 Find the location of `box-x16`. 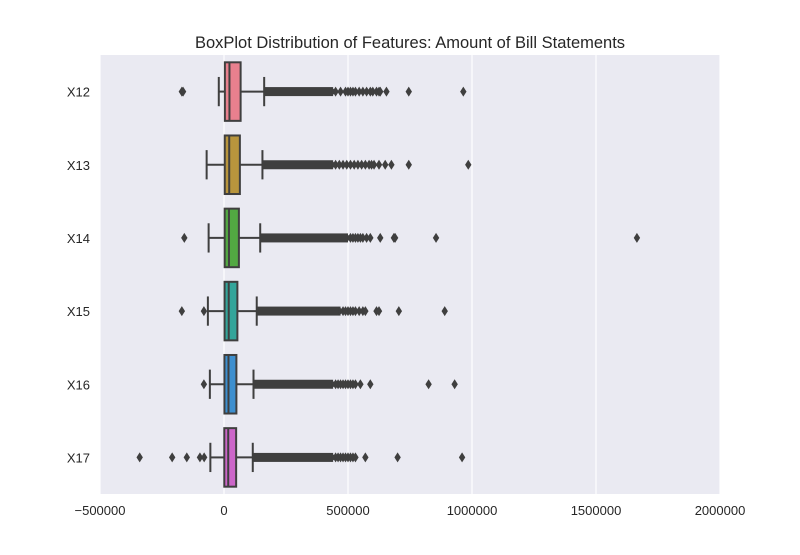

box-x16 is located at coordinates (329, 384).